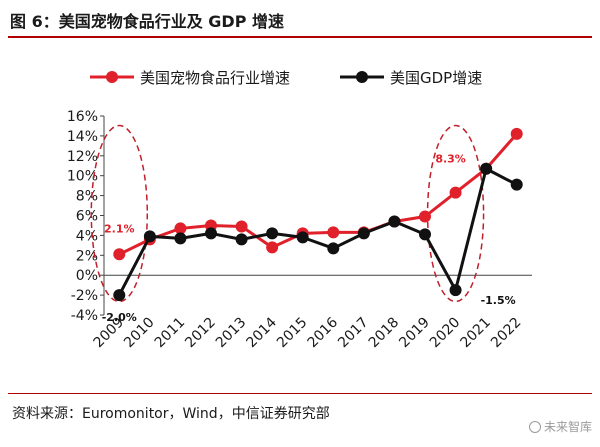 The width and height of the screenshot is (600, 447). What do you see at coordinates (87, 217) in the screenshot?
I see `y-tick-label: 6%` at bounding box center [87, 217].